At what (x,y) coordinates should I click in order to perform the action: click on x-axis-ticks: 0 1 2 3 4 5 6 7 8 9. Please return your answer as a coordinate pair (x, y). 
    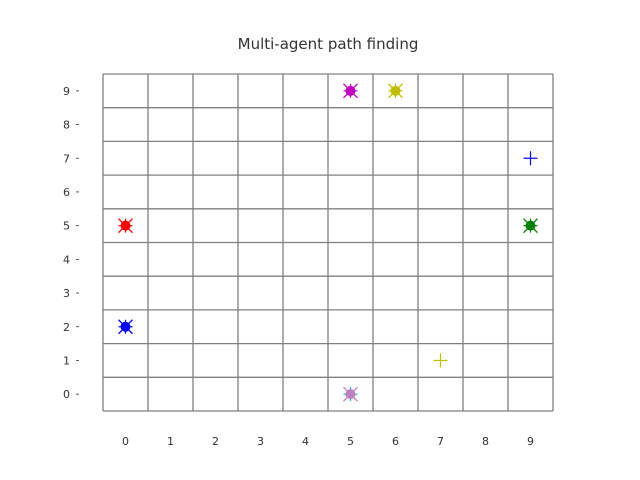
    Looking at the image, I should click on (328, 441).